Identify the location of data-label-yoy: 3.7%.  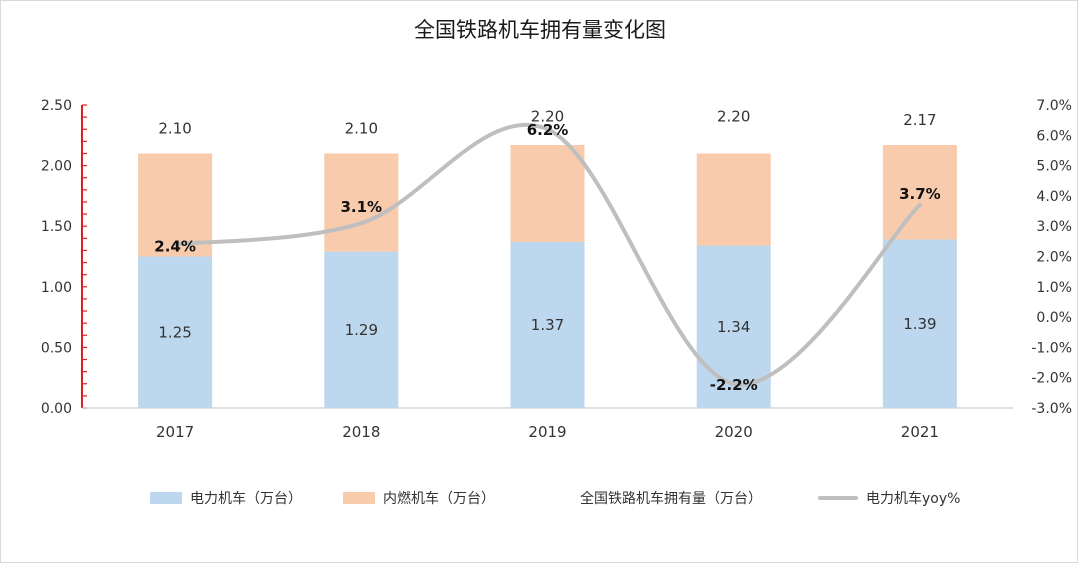
(920, 194).